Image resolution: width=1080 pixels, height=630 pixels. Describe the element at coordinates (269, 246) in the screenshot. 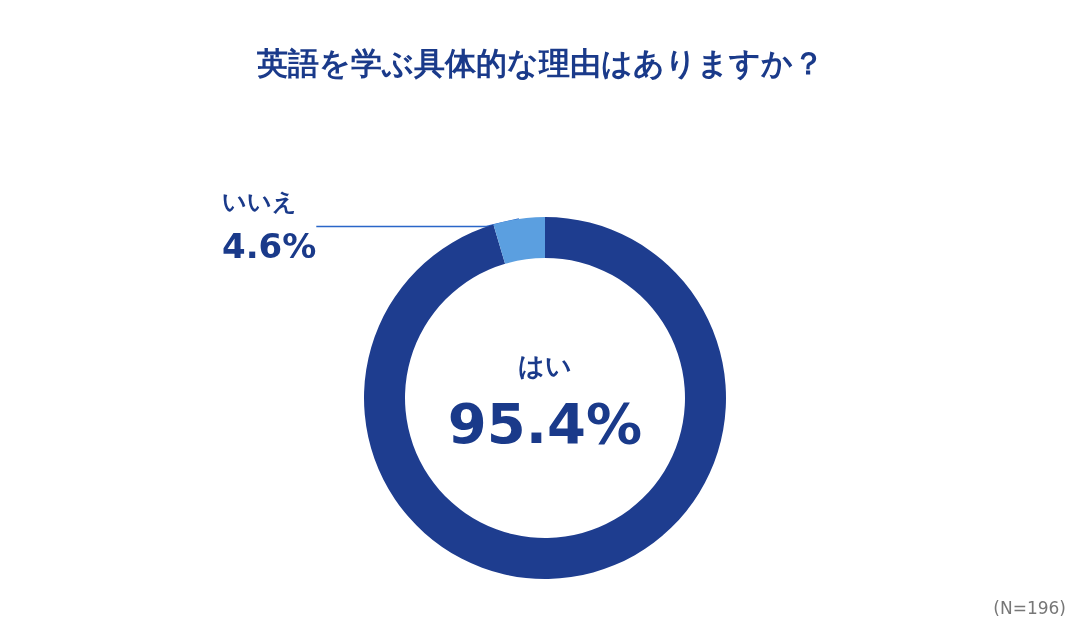

I see `data-label: 4.6%` at that location.